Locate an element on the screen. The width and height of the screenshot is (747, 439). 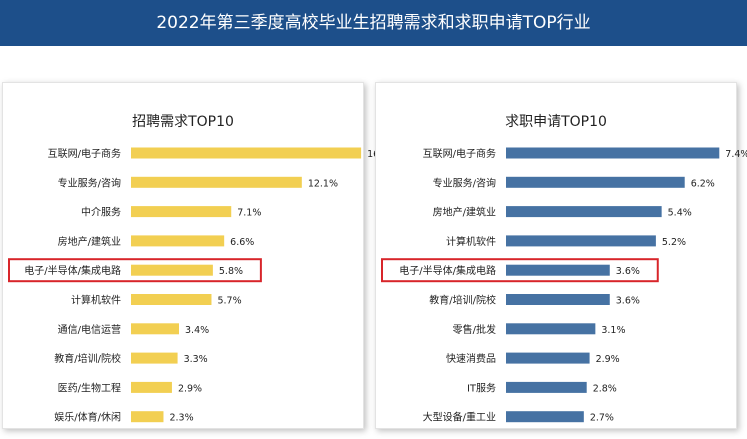
value-label: 6.2% is located at coordinates (703, 183).